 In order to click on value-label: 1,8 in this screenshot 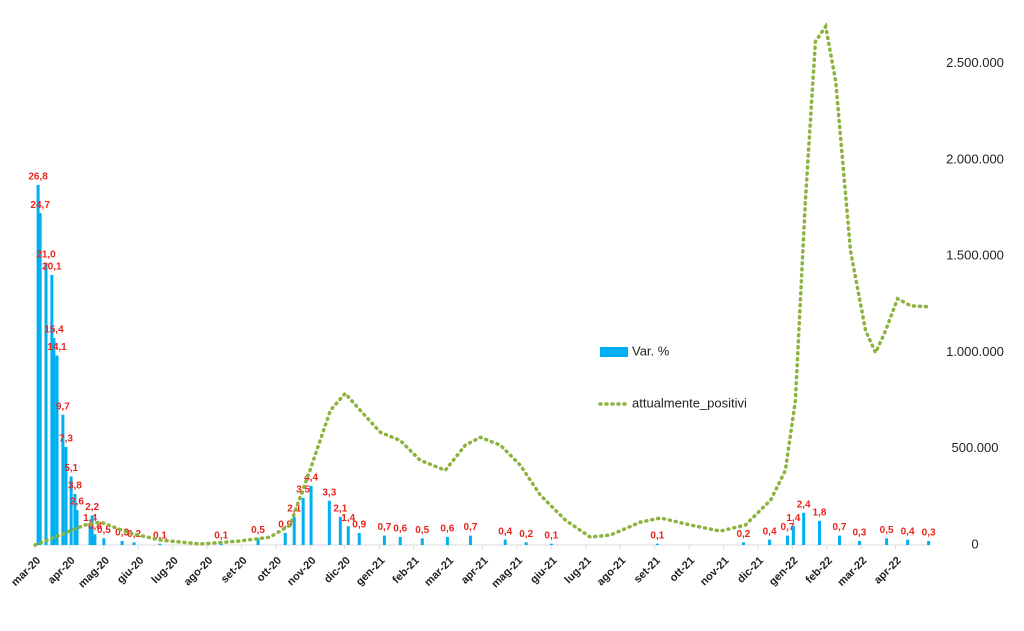, I will do `click(820, 512)`.